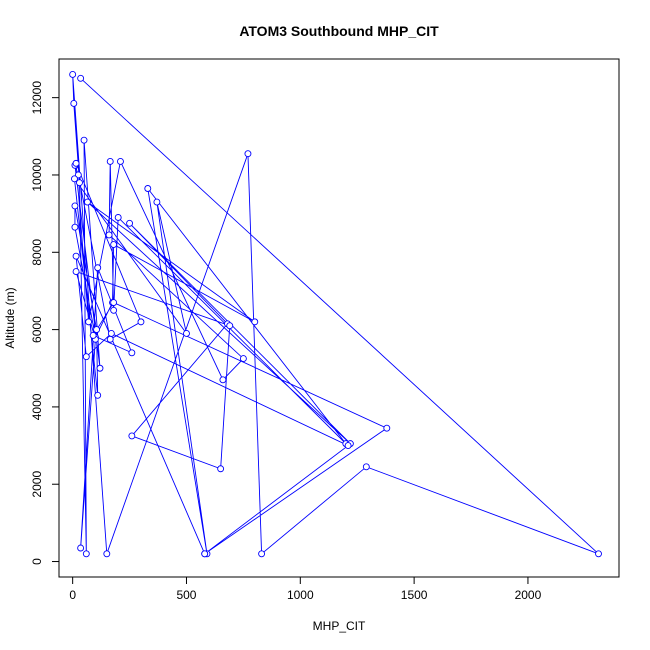 This screenshot has width=650, height=650. What do you see at coordinates (37, 175) in the screenshot?
I see `y-tick-label-10000: 10000` at bounding box center [37, 175].